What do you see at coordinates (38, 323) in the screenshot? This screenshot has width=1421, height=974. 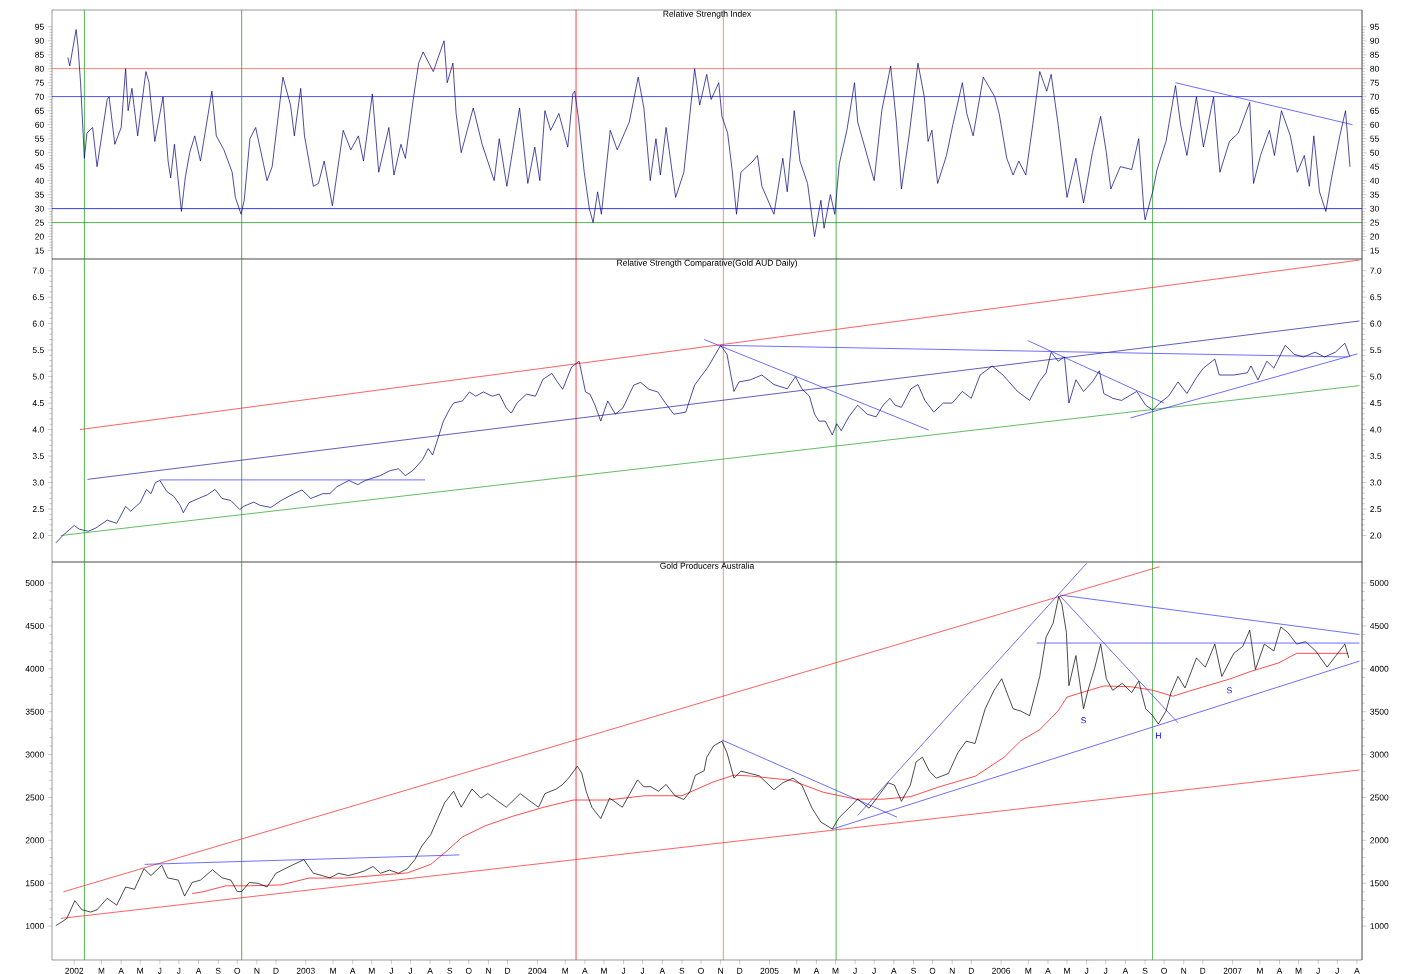 I see `y-tick-label: 6.0` at bounding box center [38, 323].